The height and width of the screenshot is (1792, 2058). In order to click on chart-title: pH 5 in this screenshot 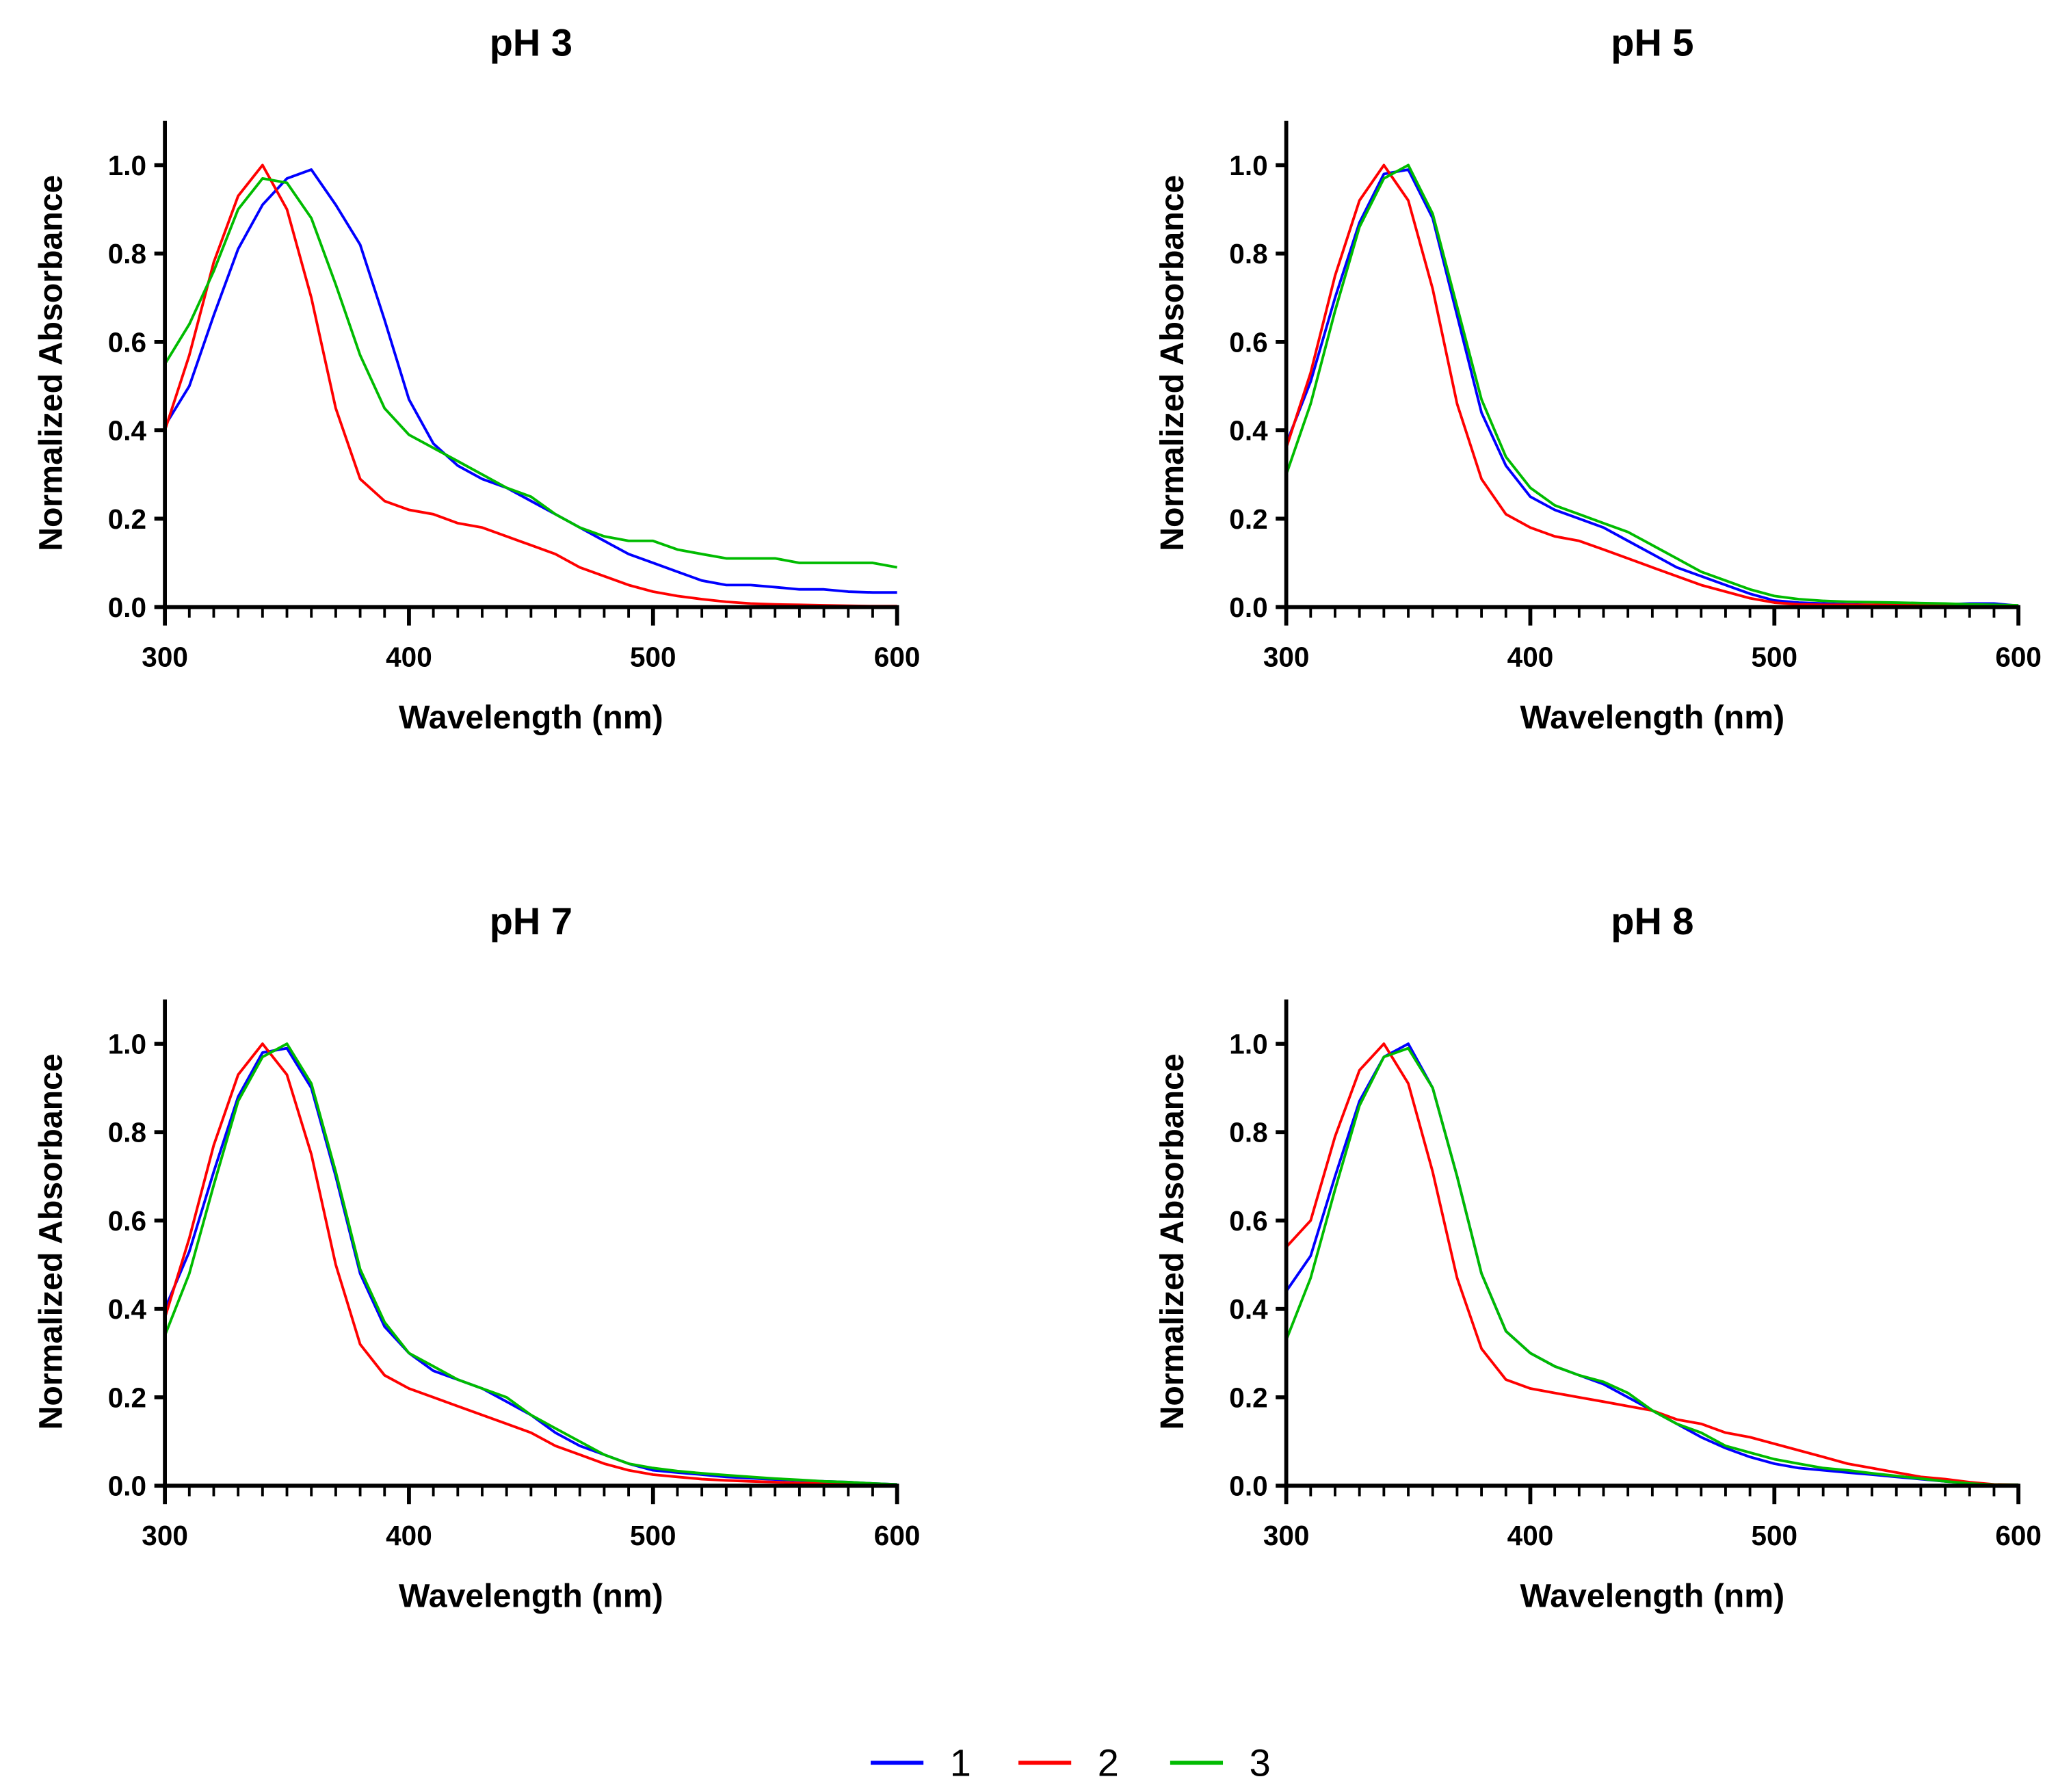, I will do `click(1652, 42)`.